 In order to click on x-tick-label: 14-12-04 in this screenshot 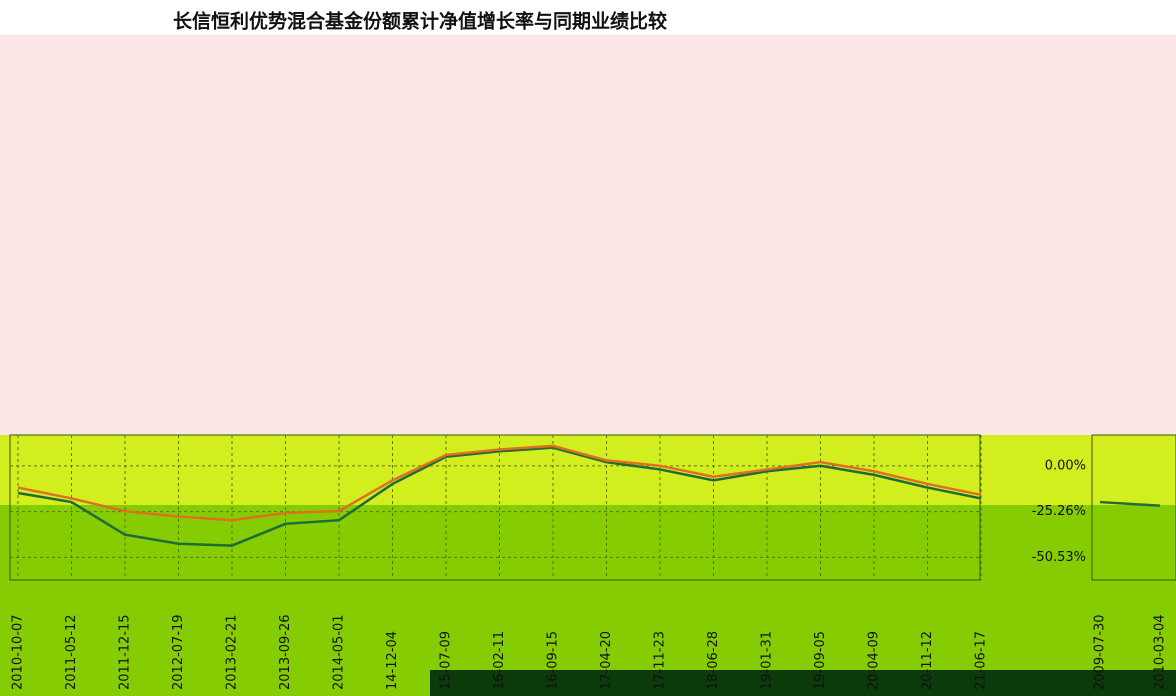, I will do `click(392, 660)`.